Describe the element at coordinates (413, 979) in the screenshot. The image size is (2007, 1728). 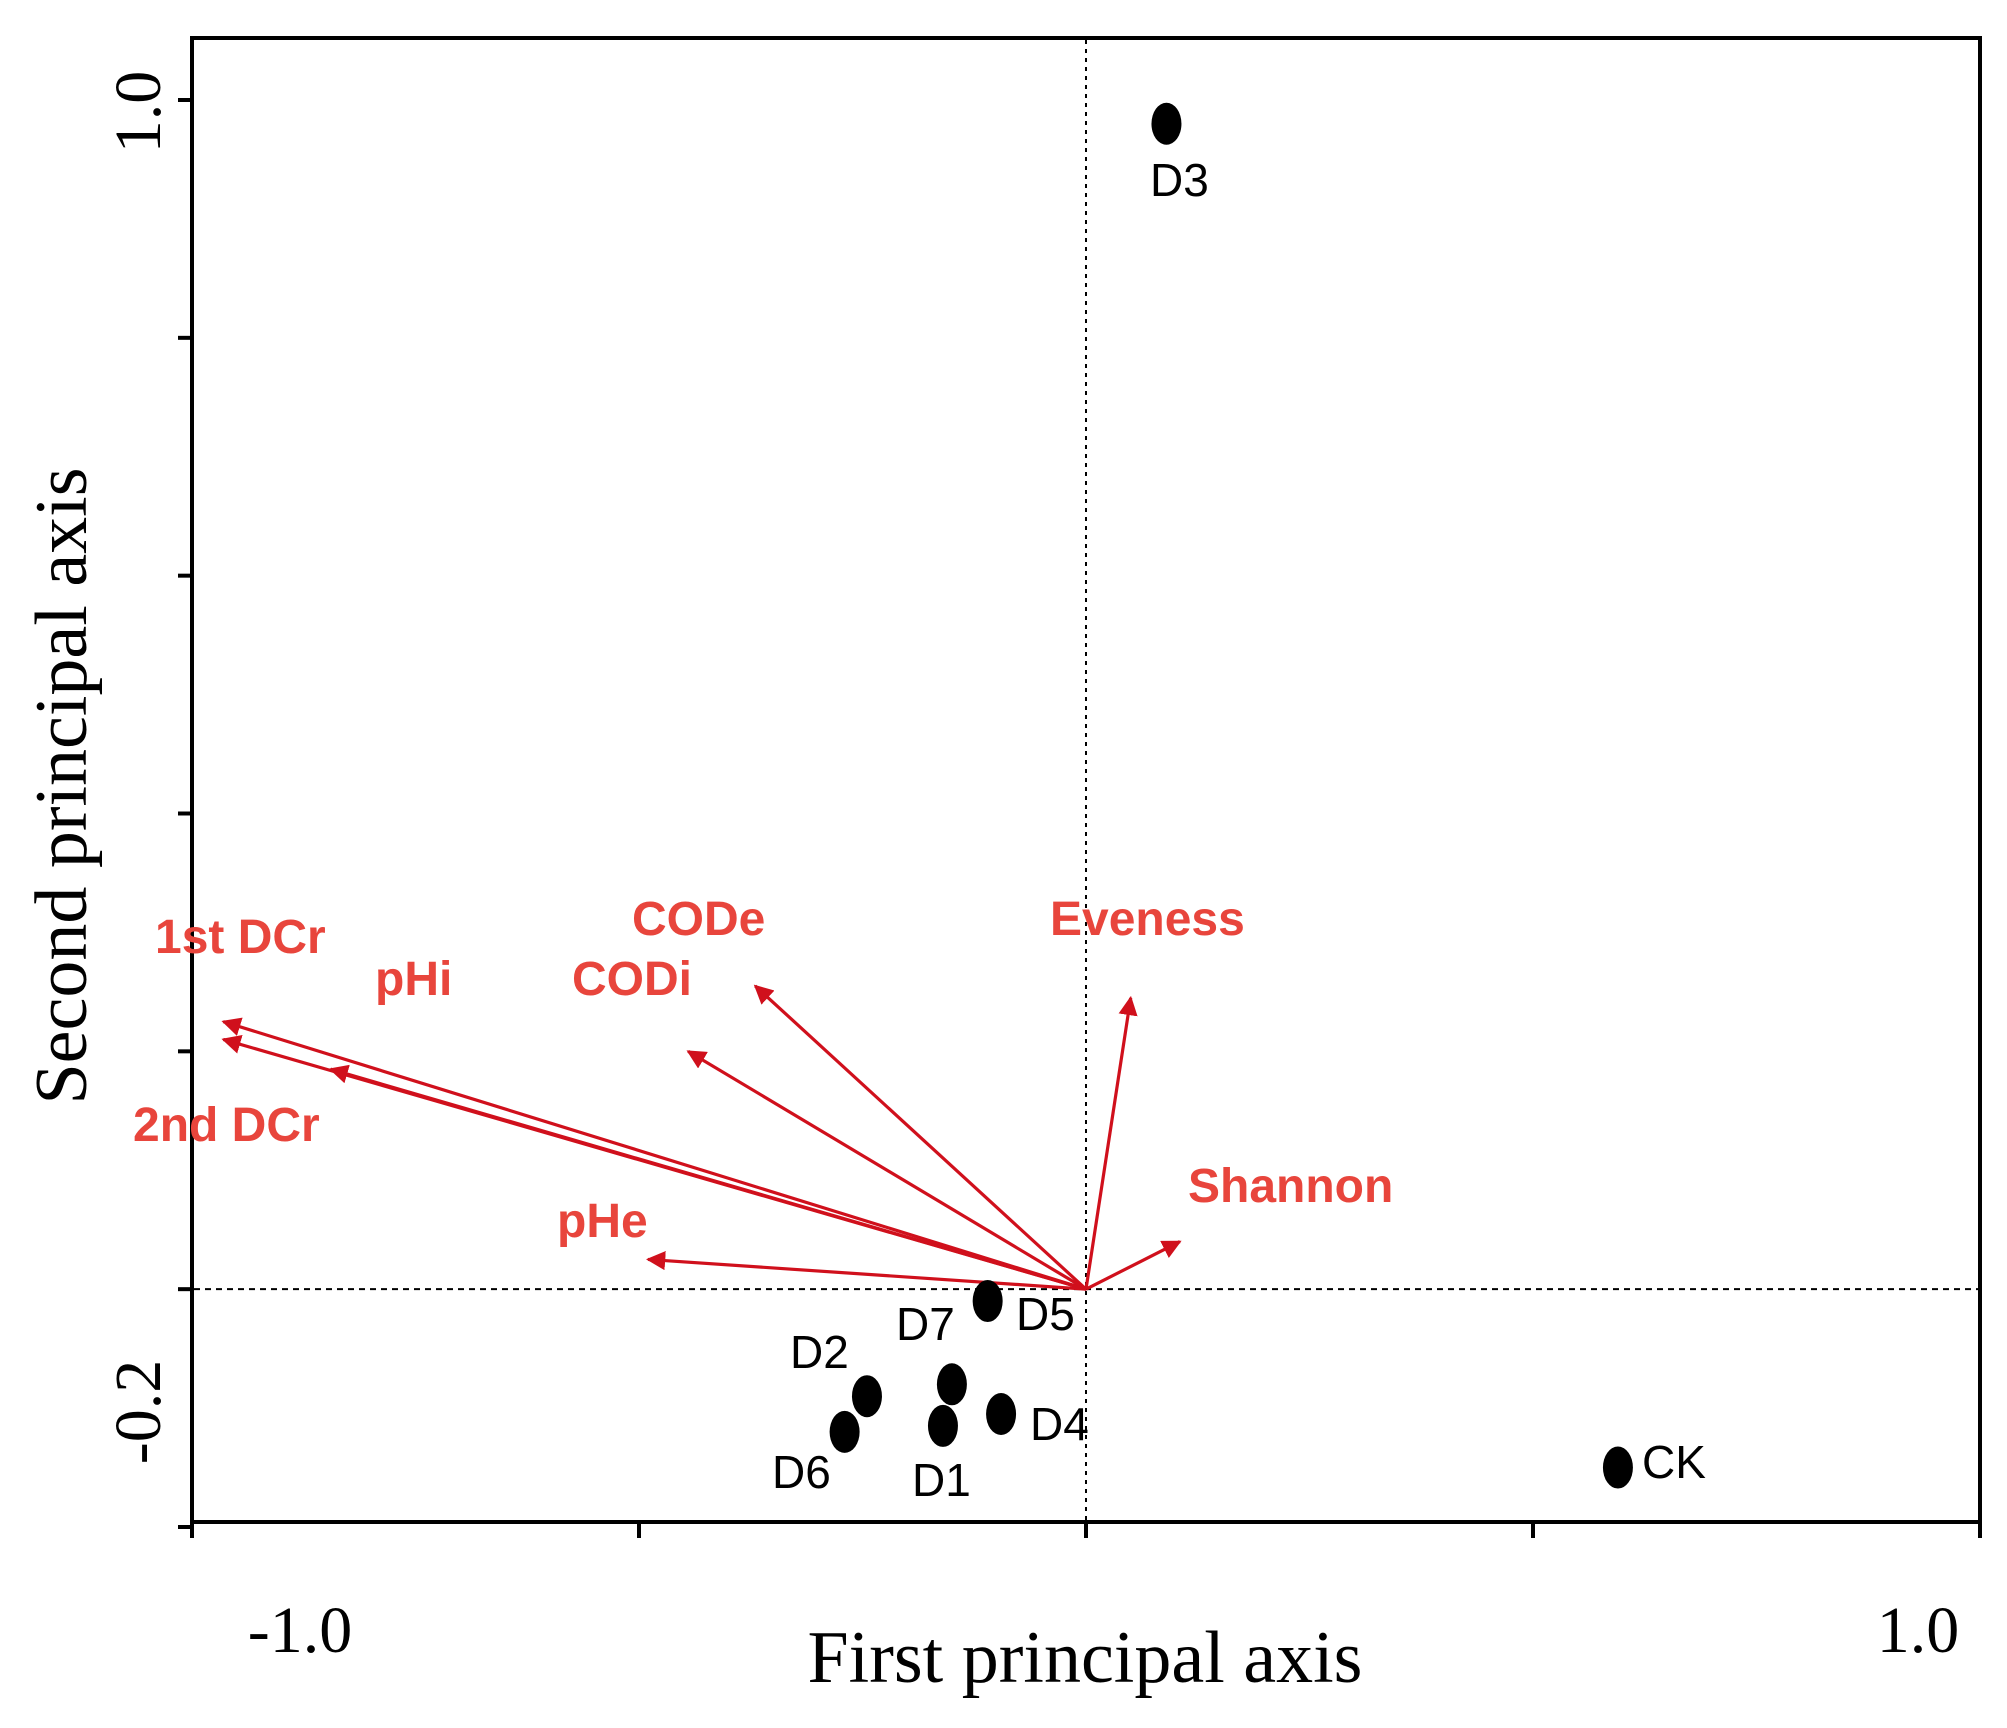
I see `vector-label: pHi` at that location.